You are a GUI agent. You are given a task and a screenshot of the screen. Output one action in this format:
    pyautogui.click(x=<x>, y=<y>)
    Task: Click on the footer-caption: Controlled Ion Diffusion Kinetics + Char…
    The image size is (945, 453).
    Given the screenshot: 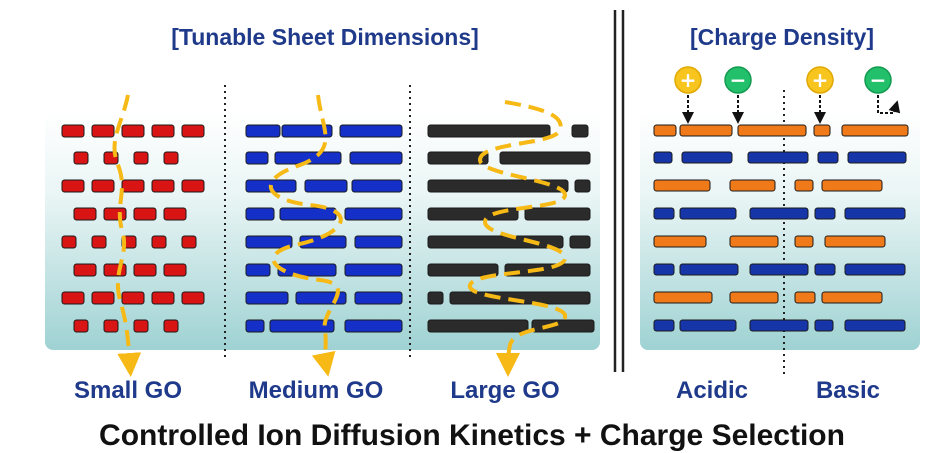 What is the action you would take?
    pyautogui.click(x=472, y=435)
    